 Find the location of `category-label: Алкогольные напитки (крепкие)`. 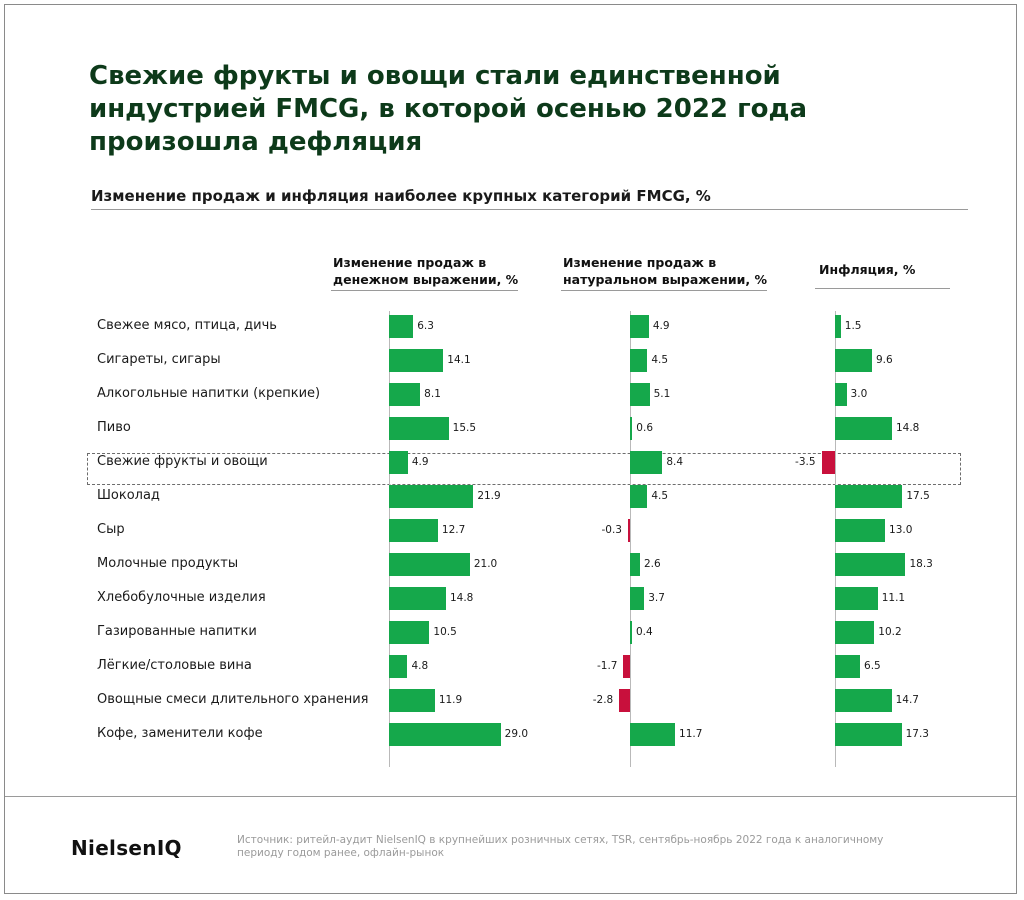

category-label: Алкогольные напитки (крепкие) is located at coordinates (209, 393).